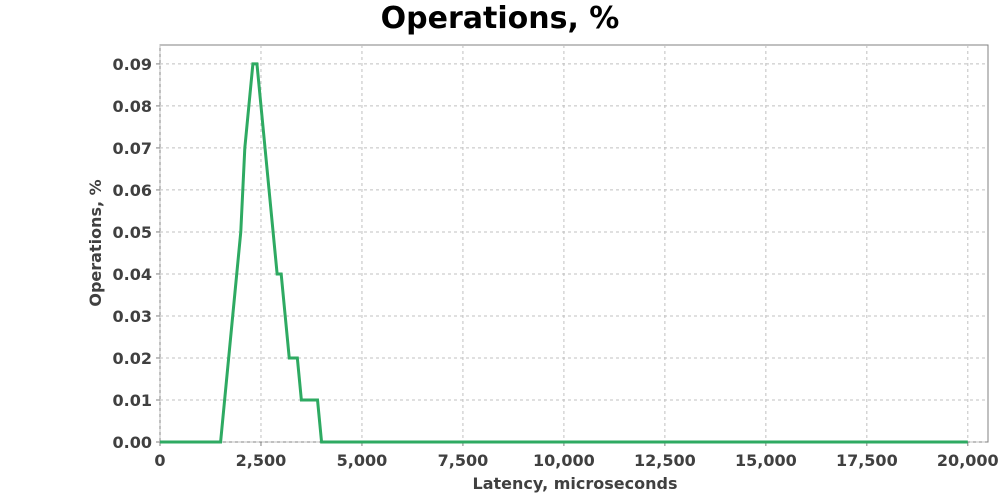 This screenshot has width=1000, height=500. Describe the element at coordinates (564, 460) in the screenshot. I see `x-tick-label: 10,000` at that location.